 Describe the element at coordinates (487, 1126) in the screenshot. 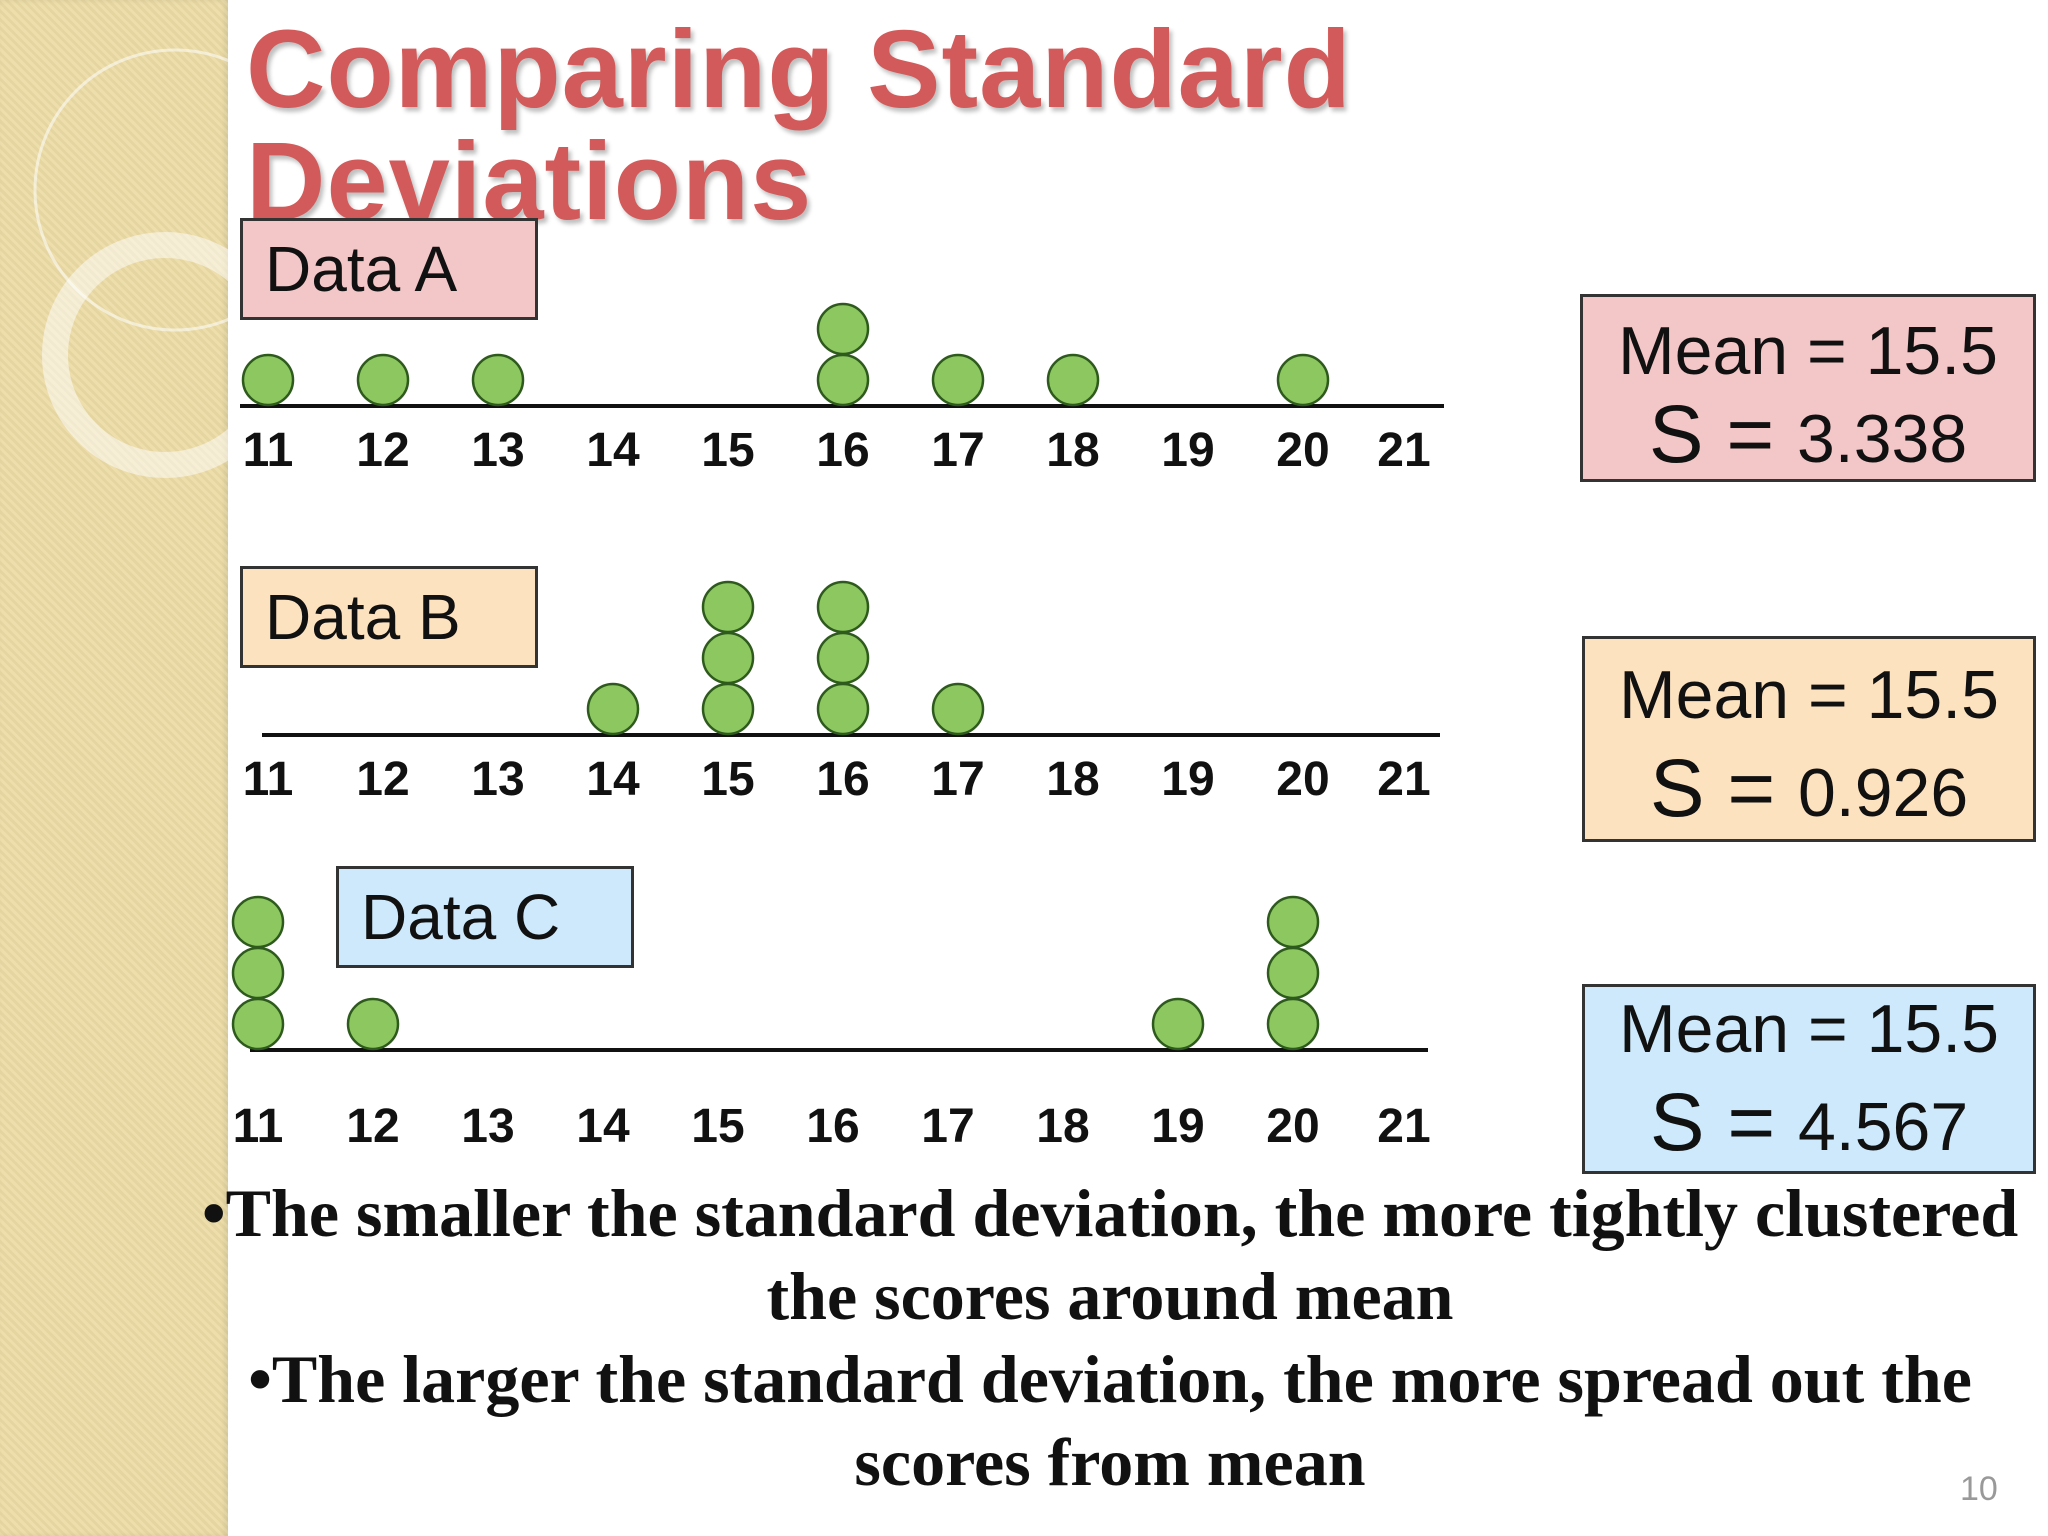

I see `data-c-tick-label-13: 13` at that location.